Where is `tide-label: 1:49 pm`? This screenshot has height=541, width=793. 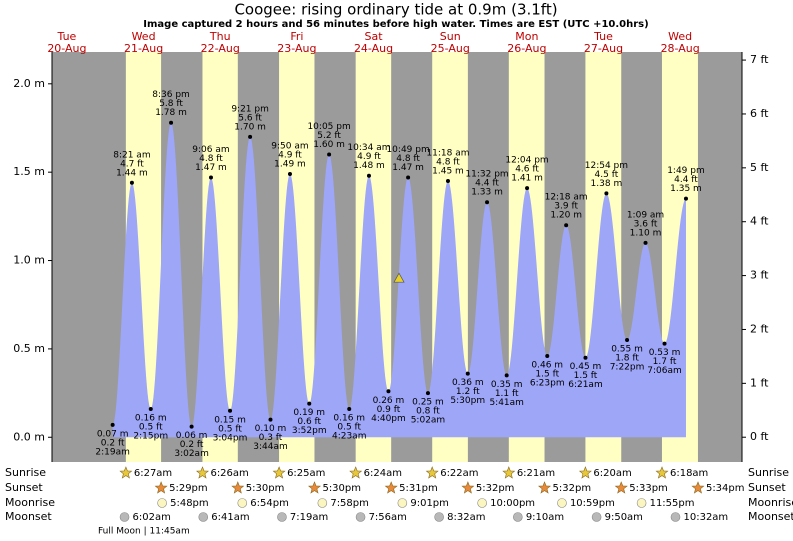 tide-label: 1:49 pm is located at coordinates (686, 171).